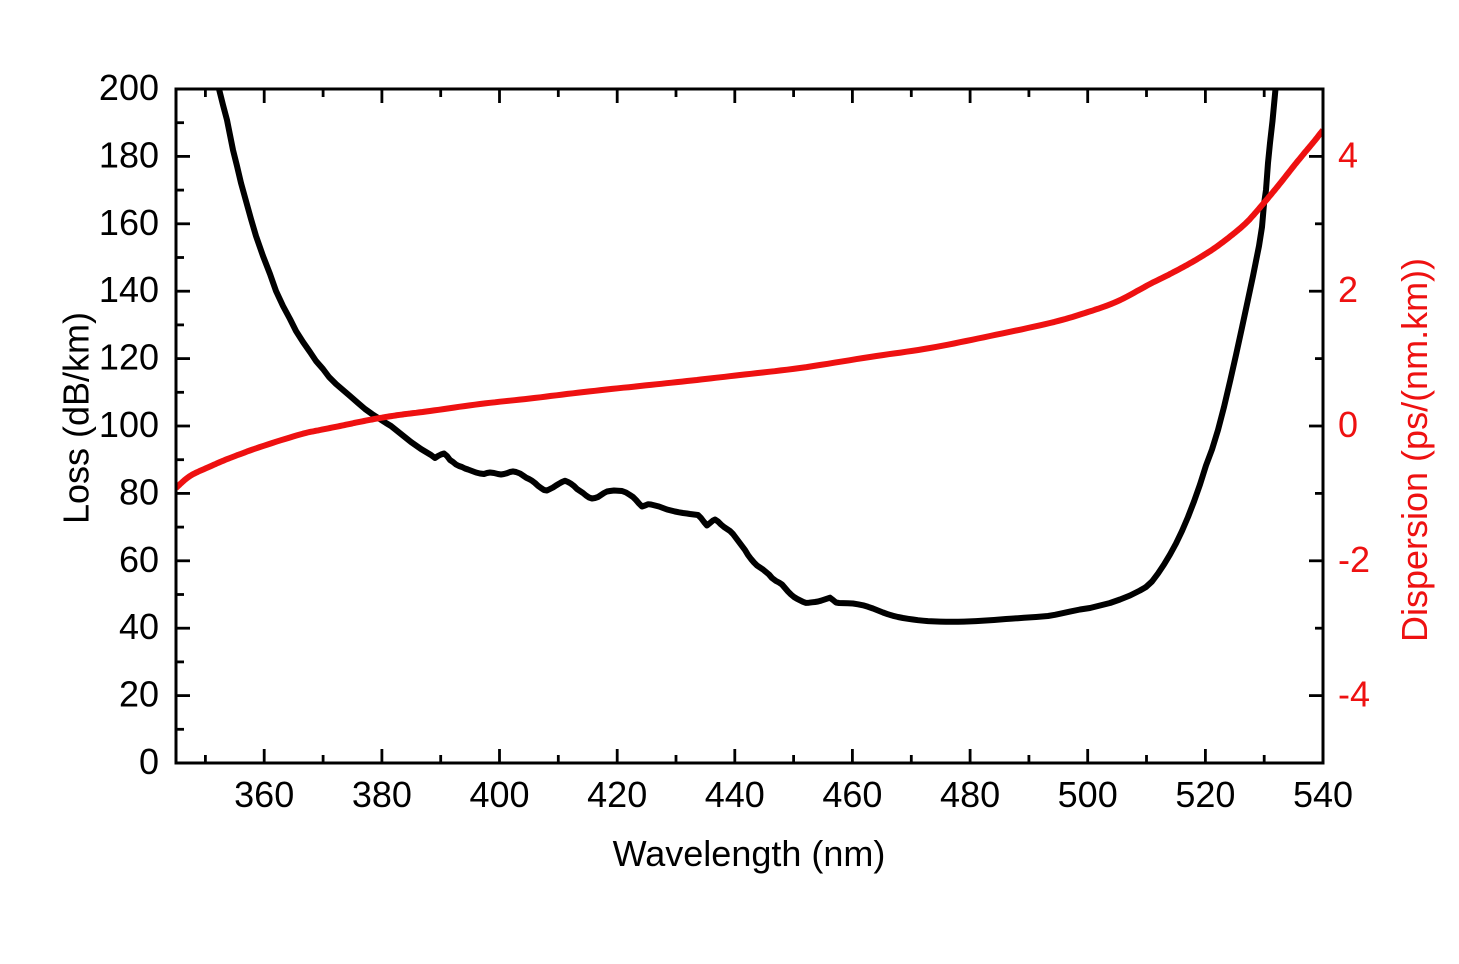  Describe the element at coordinates (499, 794) in the screenshot. I see `svg-text: 400` at that location.